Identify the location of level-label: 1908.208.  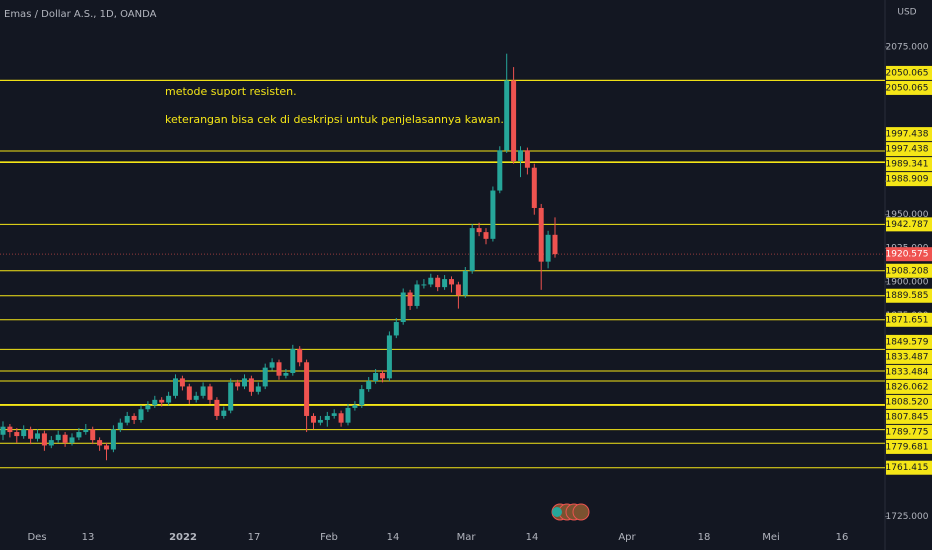
(907, 271).